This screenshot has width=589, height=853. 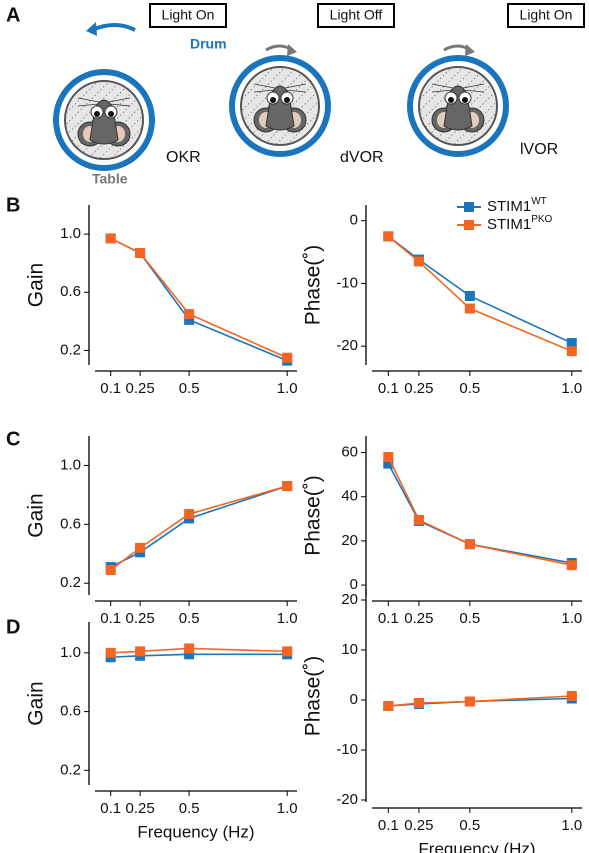 What do you see at coordinates (362, 157) in the screenshot?
I see `paradigm-label: dVOR` at bounding box center [362, 157].